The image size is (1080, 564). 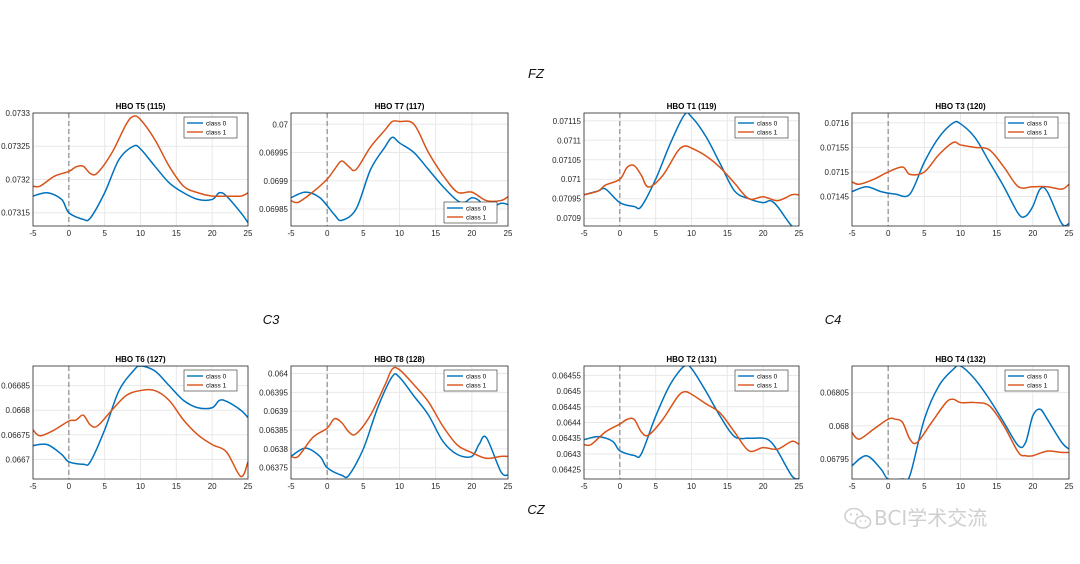 I want to click on y-tick-label: 0.06375, so click(x=273, y=468).